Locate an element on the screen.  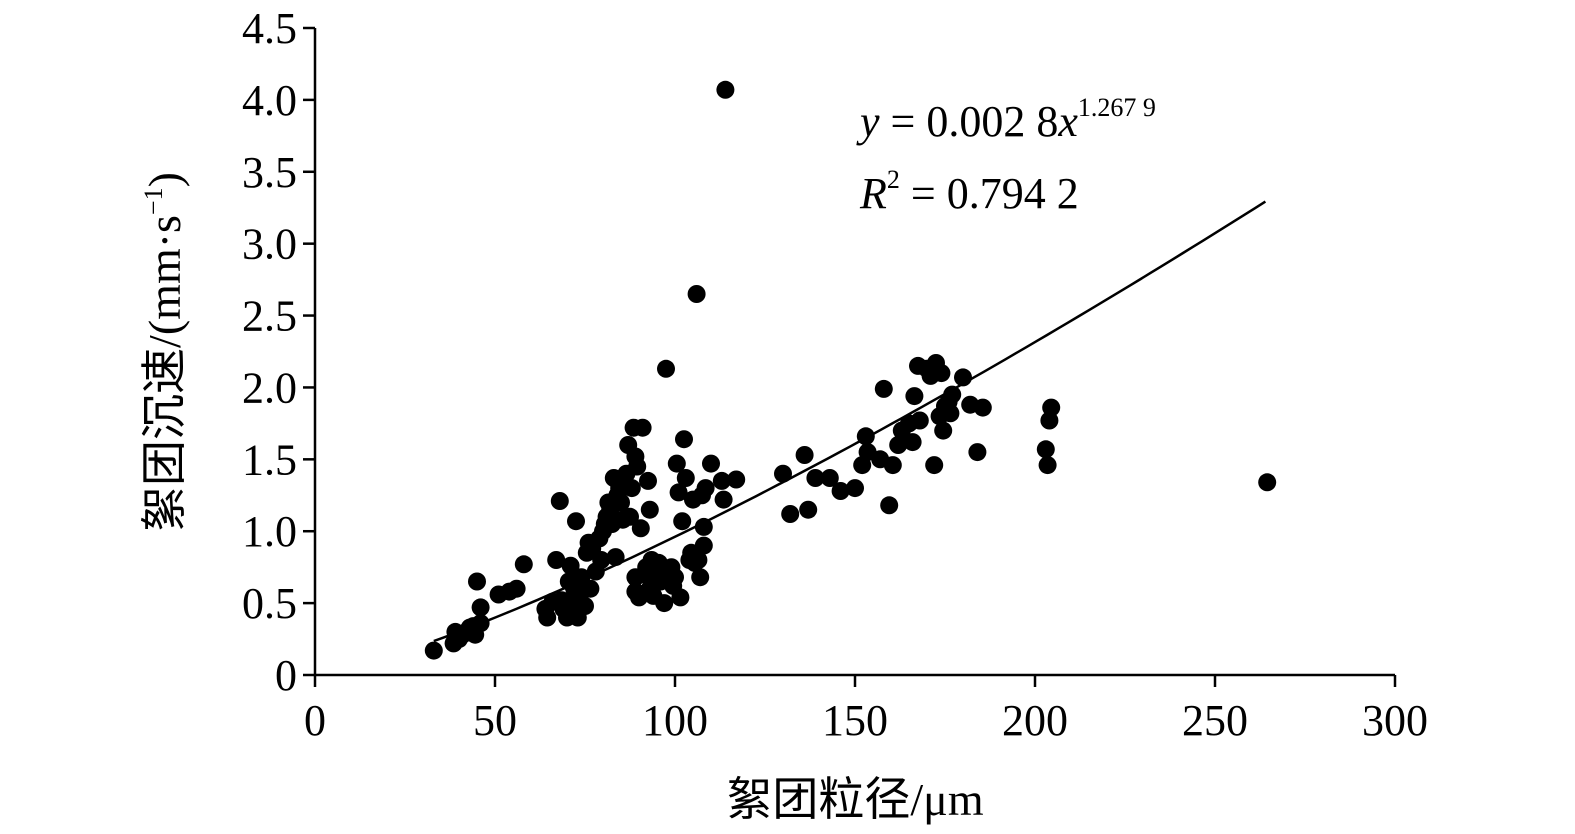
equation-exponent: 1.267 9 is located at coordinates (1117, 107).